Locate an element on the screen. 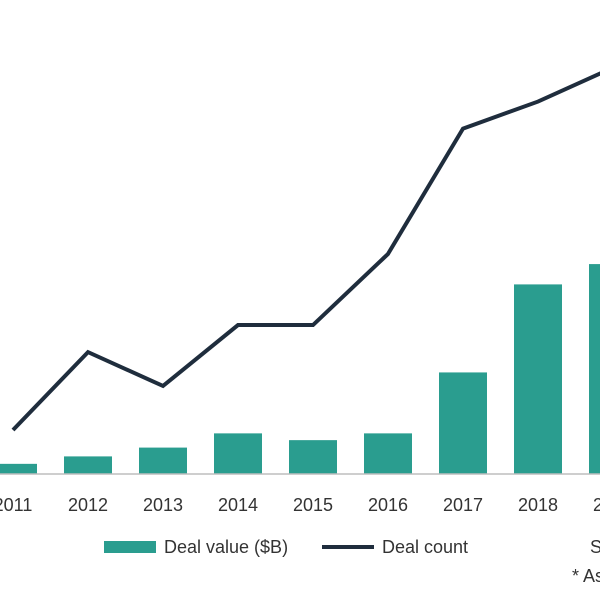  bar-2013 is located at coordinates (163, 460).